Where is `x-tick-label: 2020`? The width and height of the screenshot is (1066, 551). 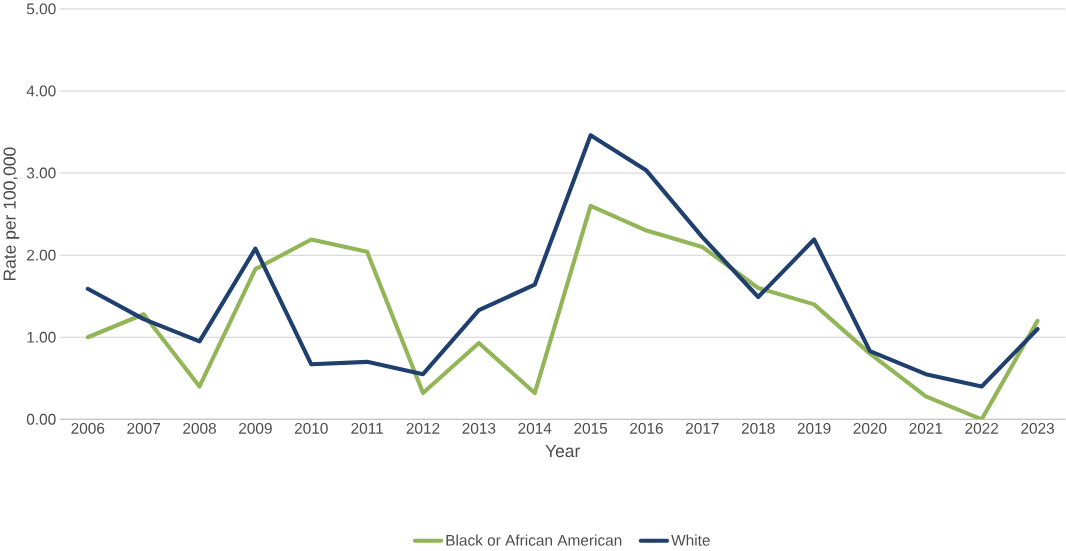 x-tick-label: 2020 is located at coordinates (870, 428).